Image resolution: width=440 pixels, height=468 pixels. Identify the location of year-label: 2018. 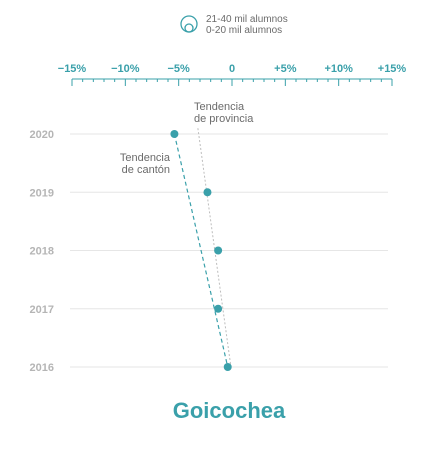
(42, 252).